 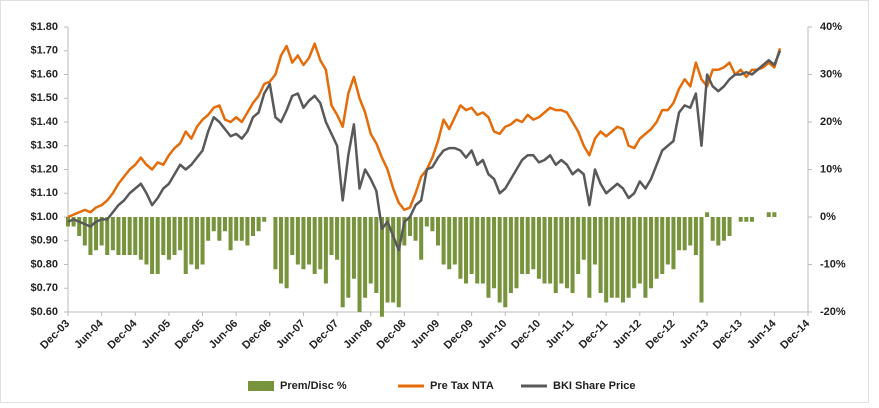 I want to click on x-tick-label: Jun-13, so click(x=695, y=335).